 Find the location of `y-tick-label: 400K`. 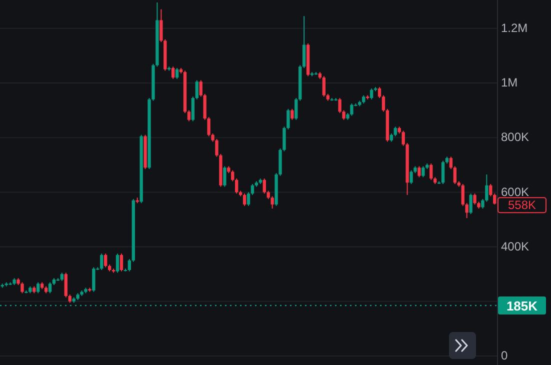

y-tick-label: 400K is located at coordinates (515, 246).